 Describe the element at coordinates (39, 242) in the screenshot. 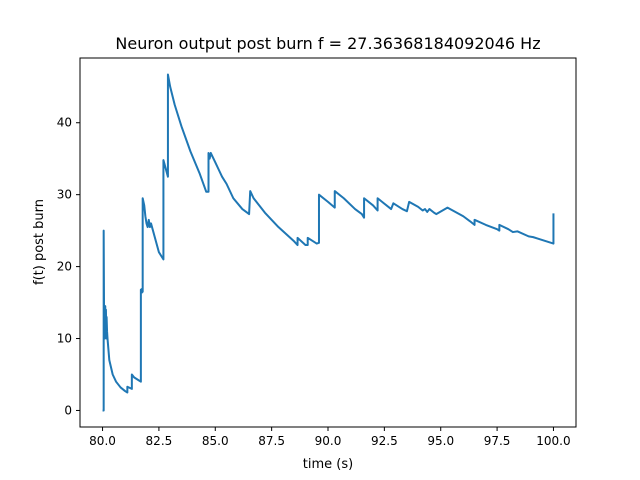

I see `y-axis-label: f(t) post burn` at that location.